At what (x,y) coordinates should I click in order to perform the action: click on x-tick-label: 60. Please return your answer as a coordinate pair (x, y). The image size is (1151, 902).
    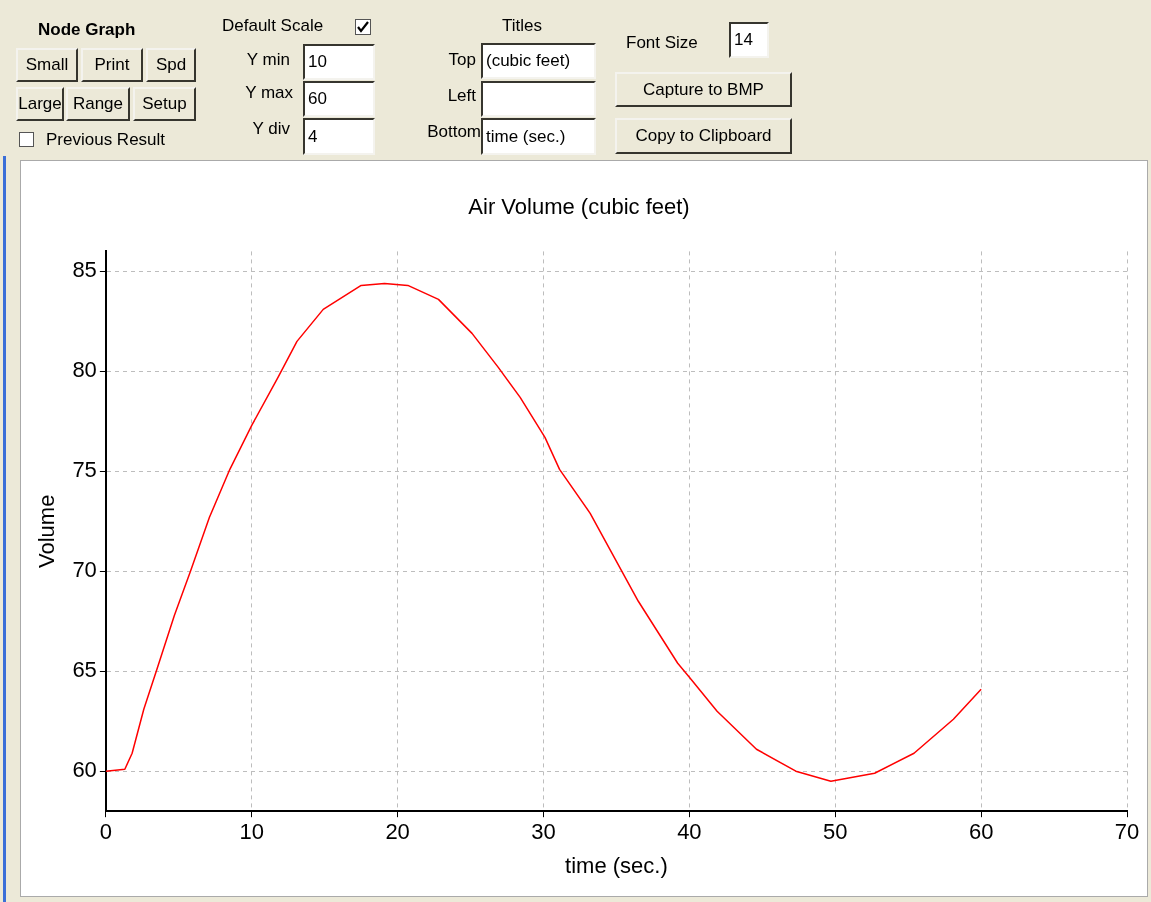
    Looking at the image, I should click on (981, 832).